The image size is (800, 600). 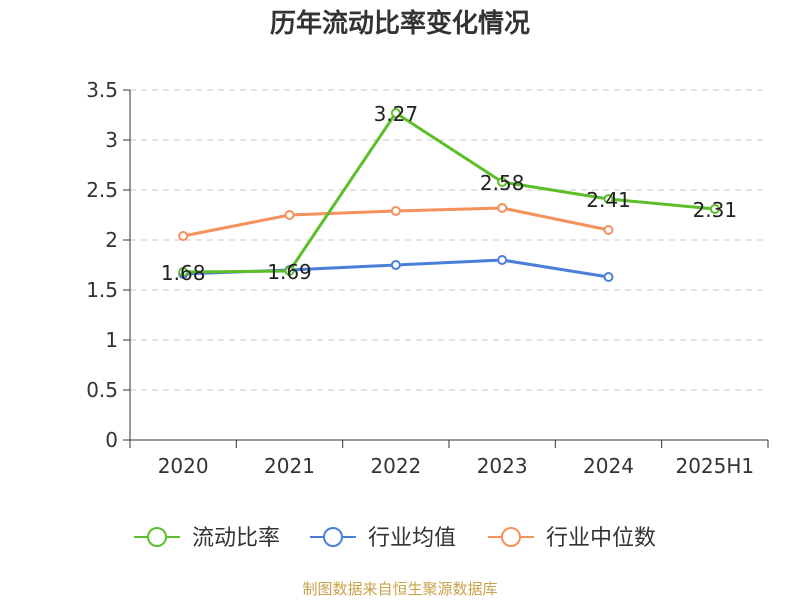 What do you see at coordinates (111, 440) in the screenshot?
I see `y-tick-label: 0` at bounding box center [111, 440].